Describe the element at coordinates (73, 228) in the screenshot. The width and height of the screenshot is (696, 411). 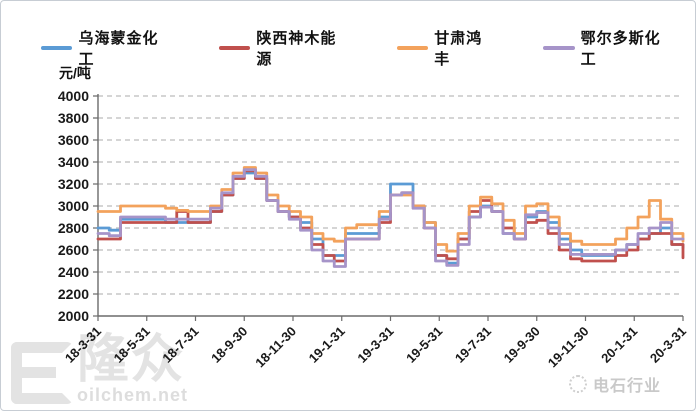
I see `y-axis-label: 2800` at that location.